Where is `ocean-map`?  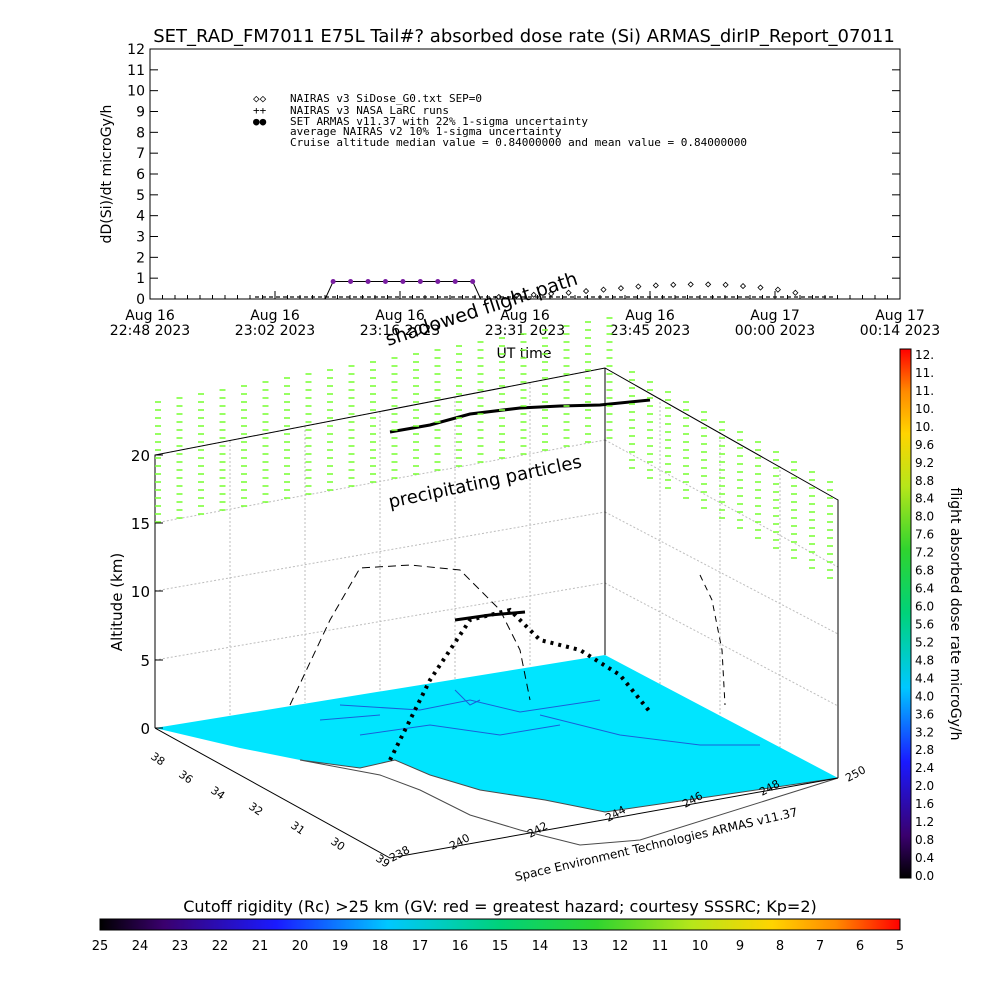 ocean-map is located at coordinates (496, 733).